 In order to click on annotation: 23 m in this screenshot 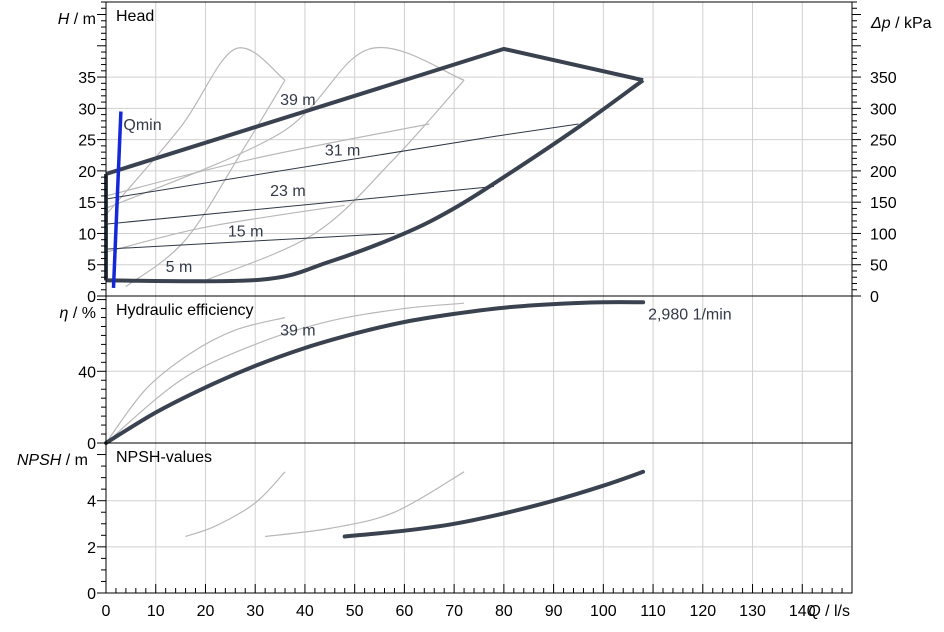, I will do `click(288, 191)`.